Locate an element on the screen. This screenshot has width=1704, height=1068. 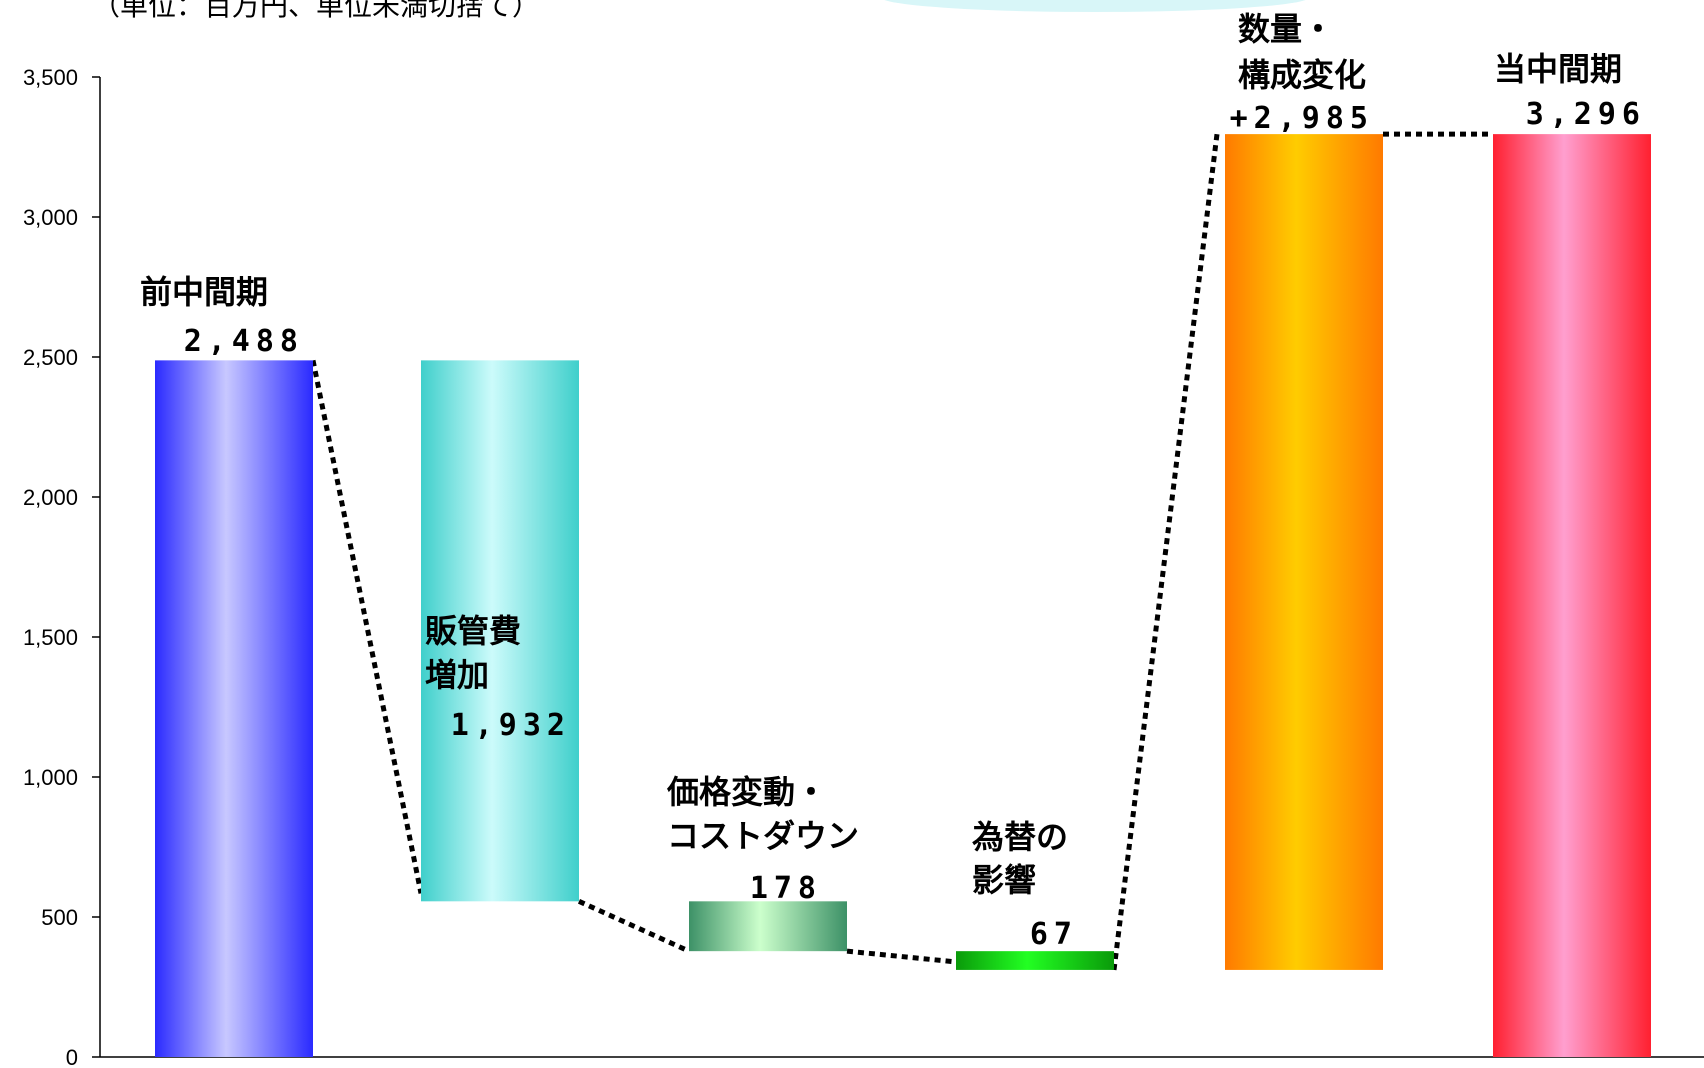
value-label: 67 is located at coordinates (1054, 934).